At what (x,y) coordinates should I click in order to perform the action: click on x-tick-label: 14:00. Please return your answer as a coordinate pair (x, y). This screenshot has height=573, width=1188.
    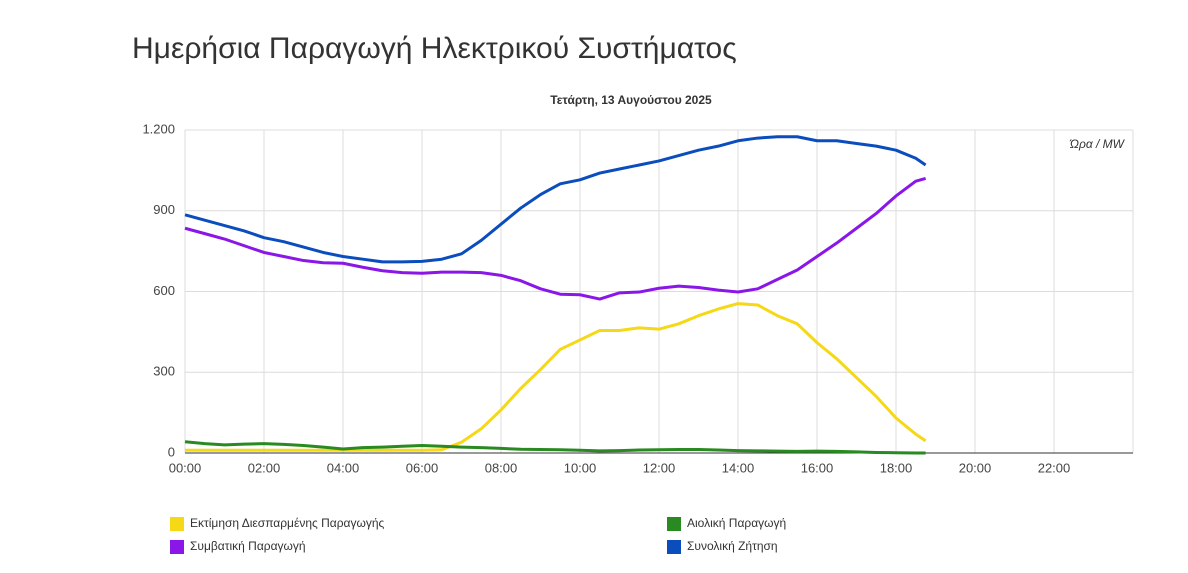
    Looking at the image, I should click on (738, 467).